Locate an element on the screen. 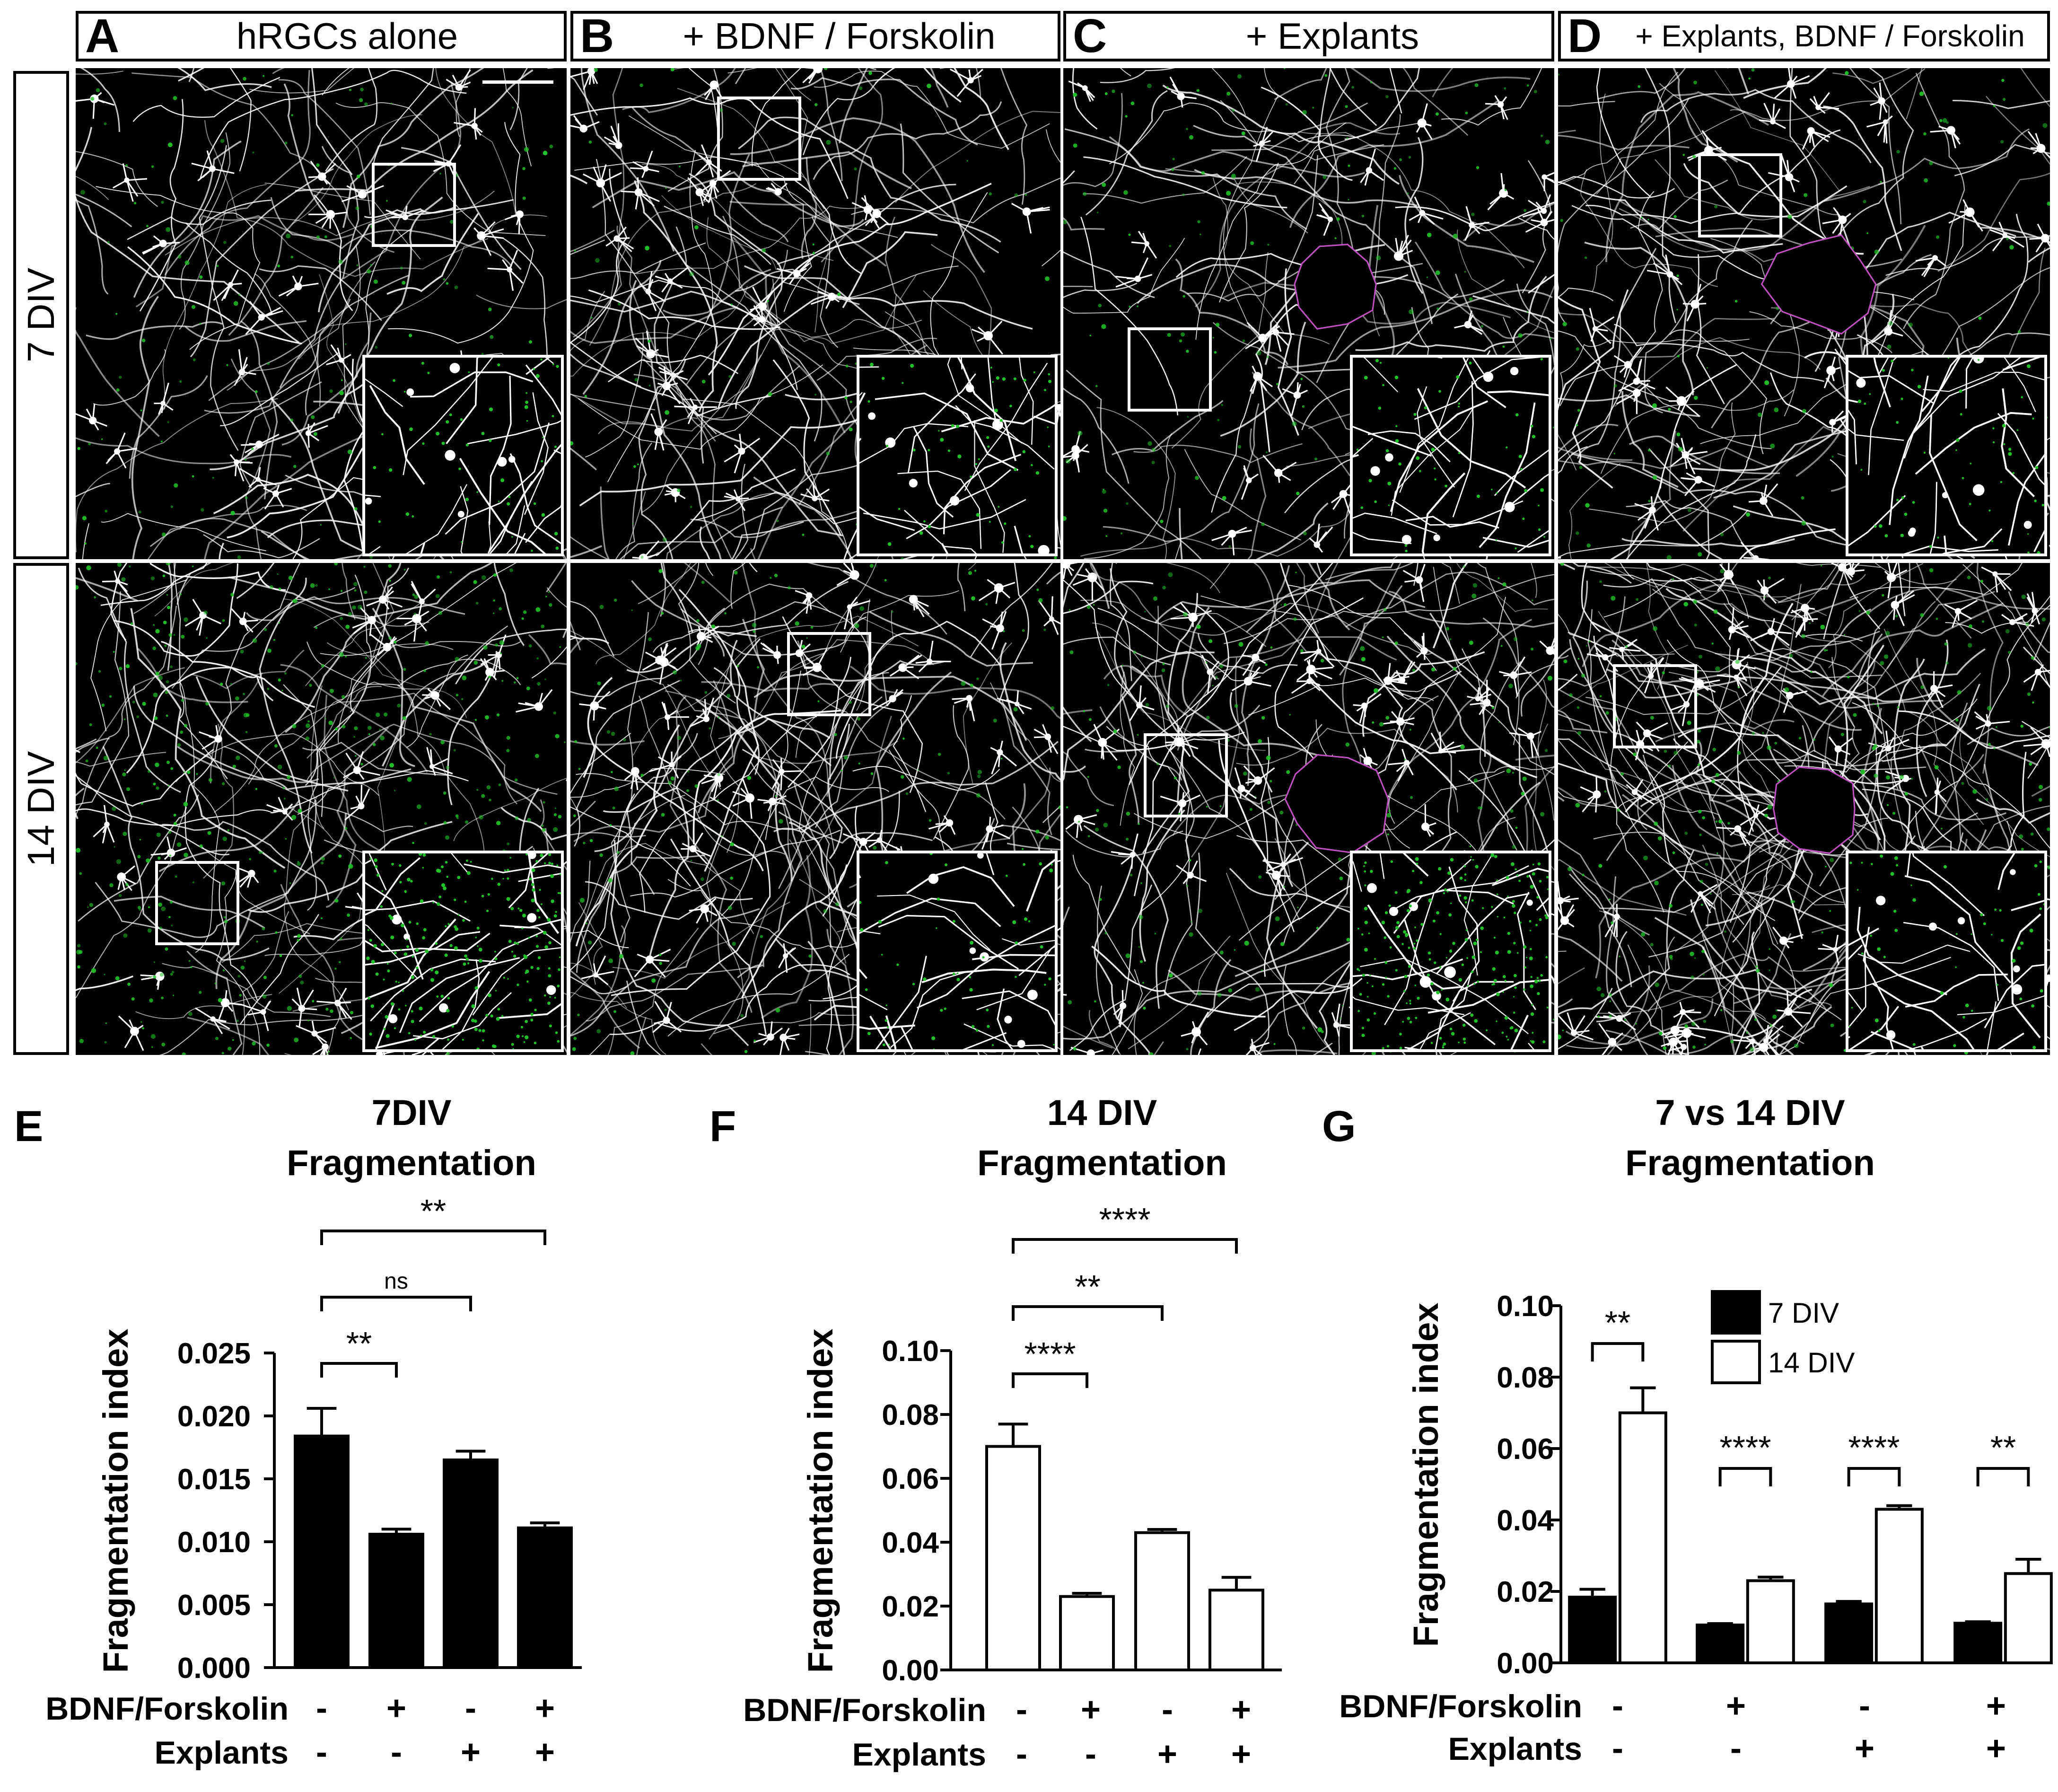 The image size is (2058, 1792). significance-label: ns is located at coordinates (396, 1281).